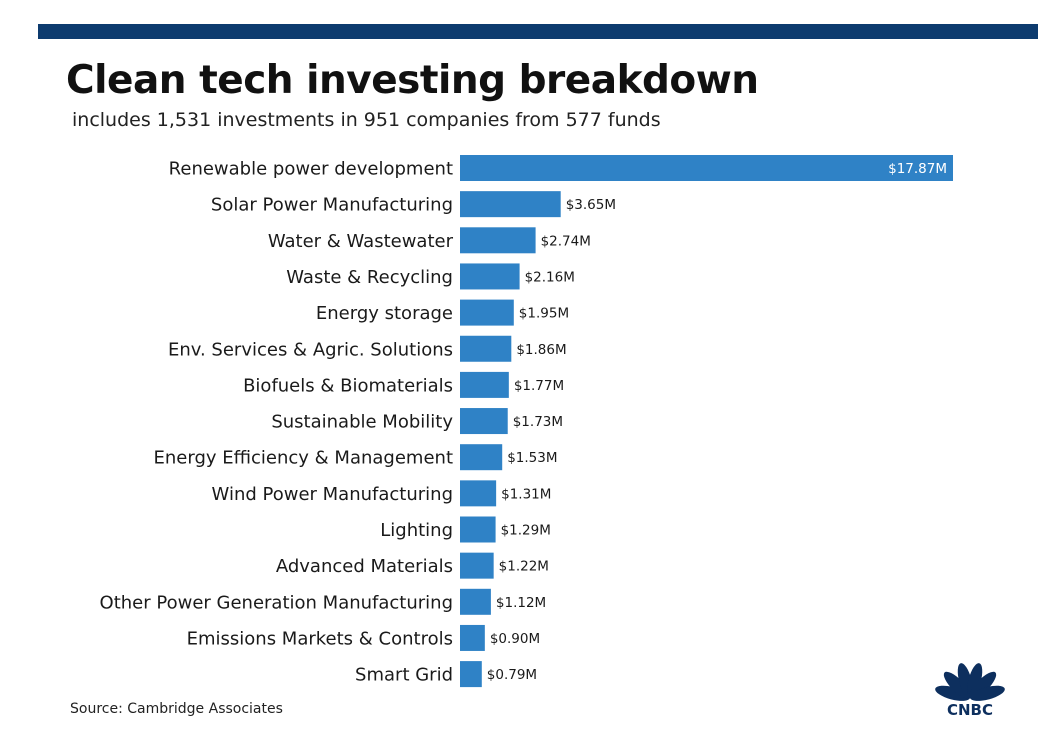  I want to click on value-label: $17.87M, so click(917, 169).